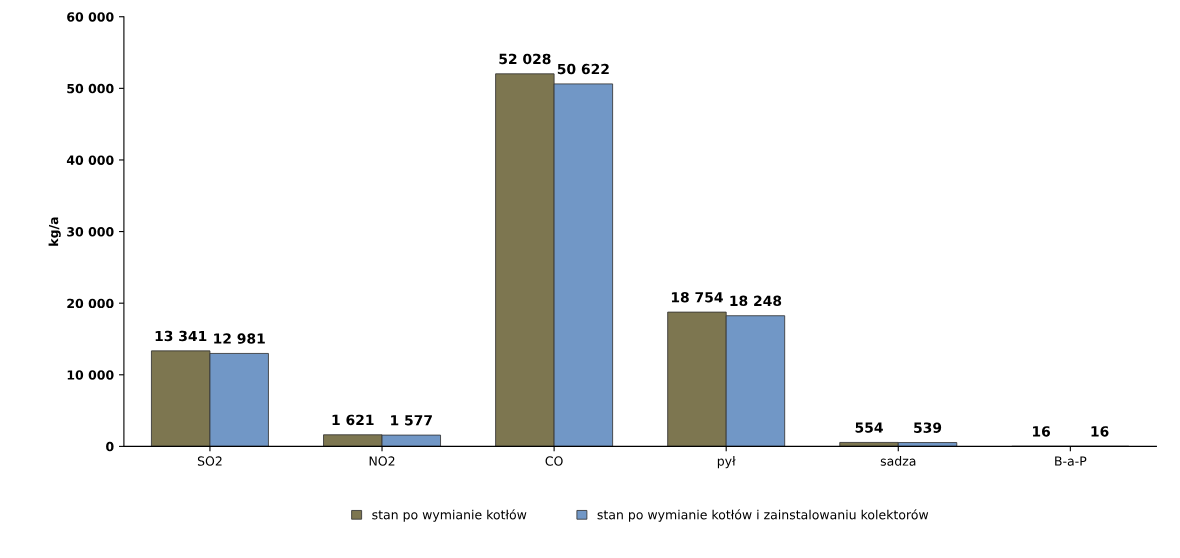 This screenshot has width=1180, height=558. I want to click on data-label: 18 248, so click(756, 301).